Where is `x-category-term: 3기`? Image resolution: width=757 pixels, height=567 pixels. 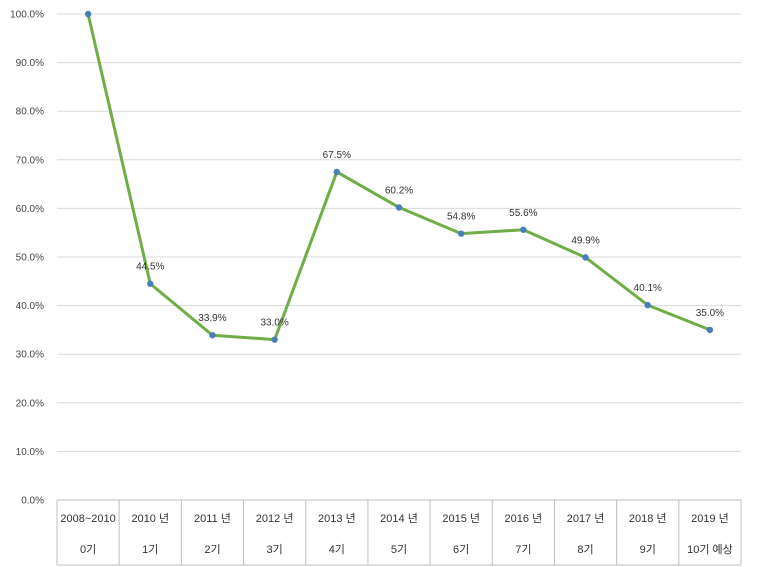 x-category-term: 3기 is located at coordinates (275, 549).